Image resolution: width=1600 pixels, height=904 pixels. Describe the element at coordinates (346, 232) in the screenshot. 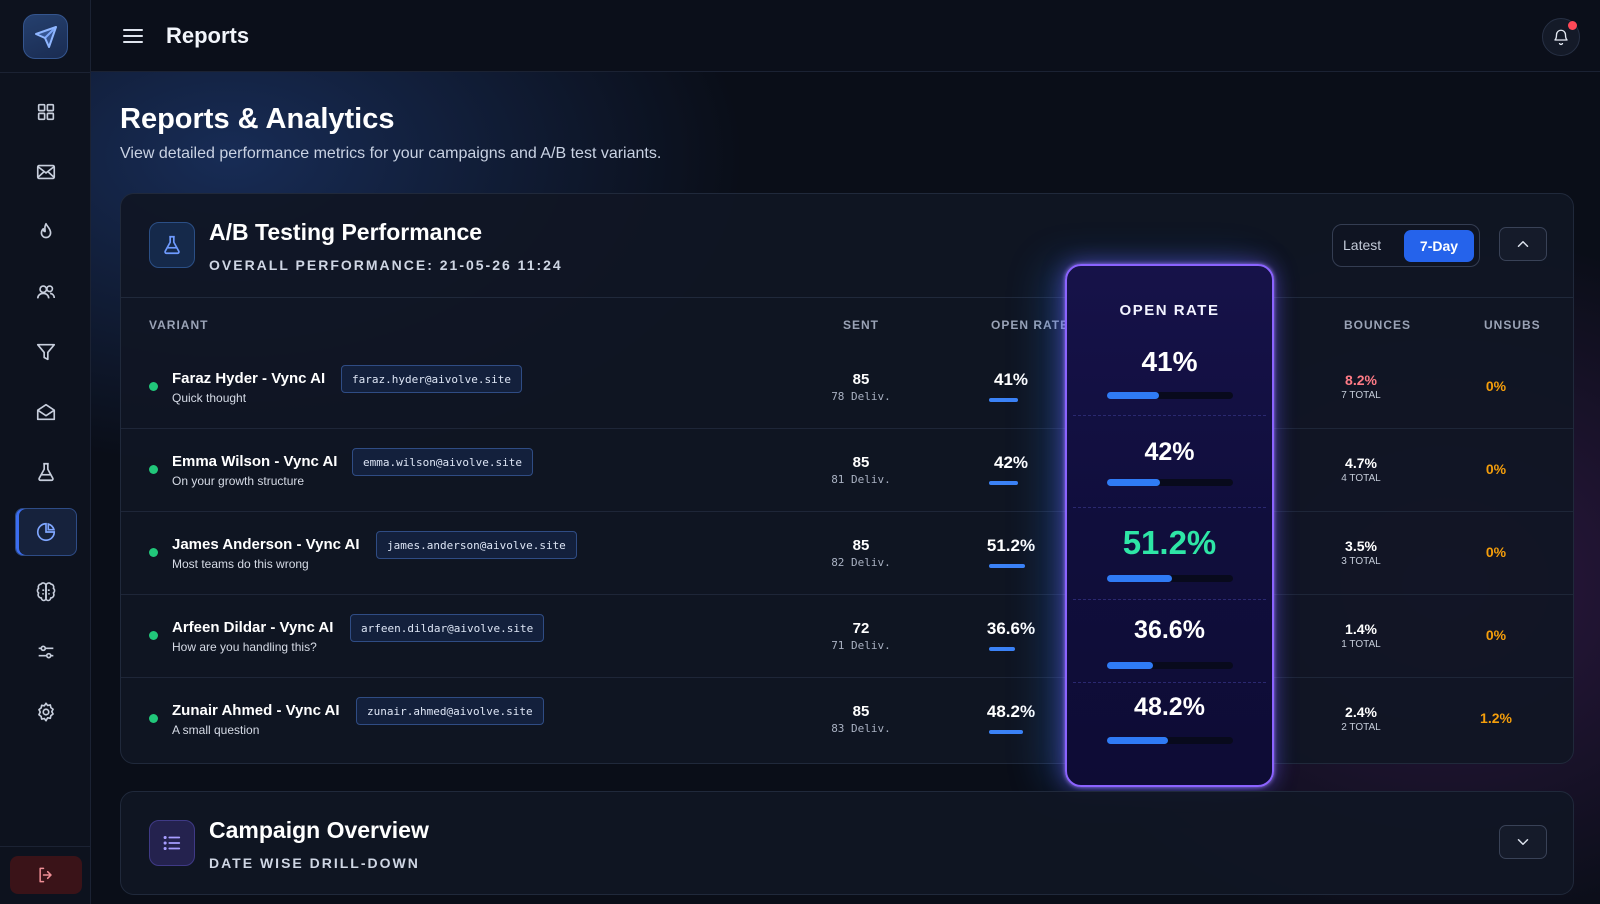

I see `ab-card-title: A/B Testing Performance` at that location.